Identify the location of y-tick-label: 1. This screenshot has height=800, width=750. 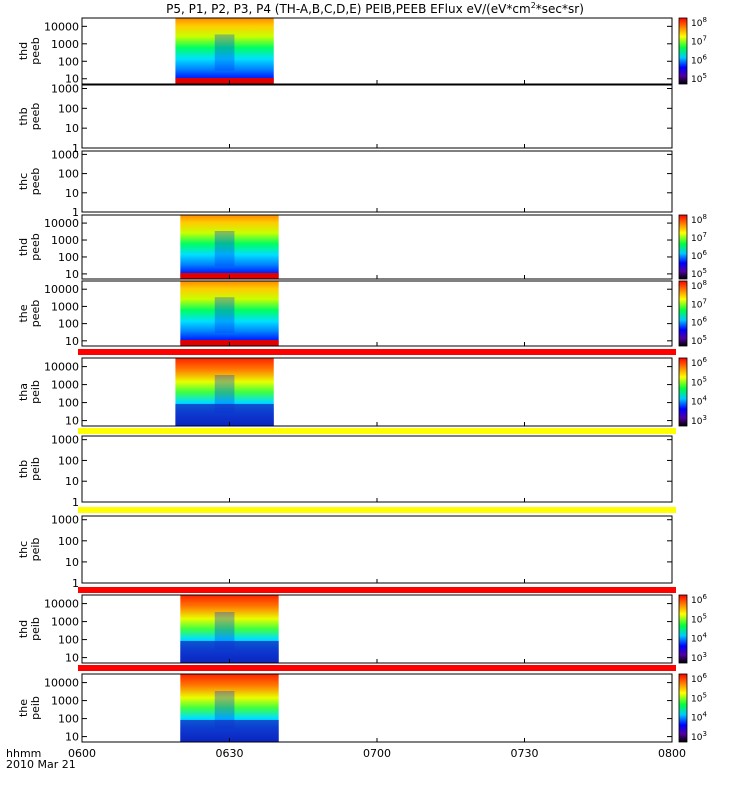
(75, 212).